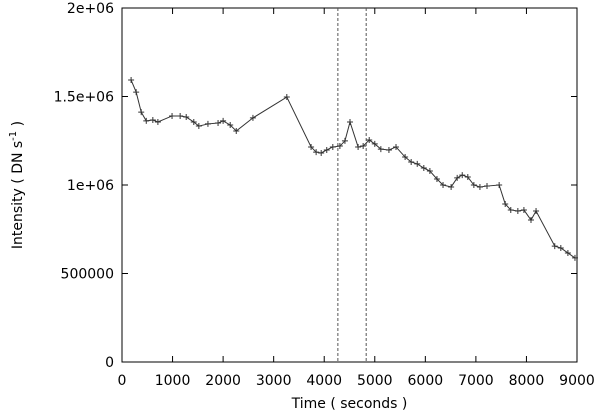 This screenshot has width=600, height=420. I want to click on y-tick-label: 1e+06, so click(90, 186).